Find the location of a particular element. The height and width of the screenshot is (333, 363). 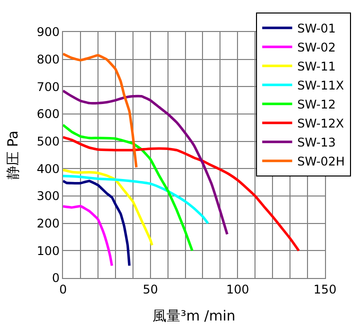

legend-label: SW-11X is located at coordinates (320, 85).